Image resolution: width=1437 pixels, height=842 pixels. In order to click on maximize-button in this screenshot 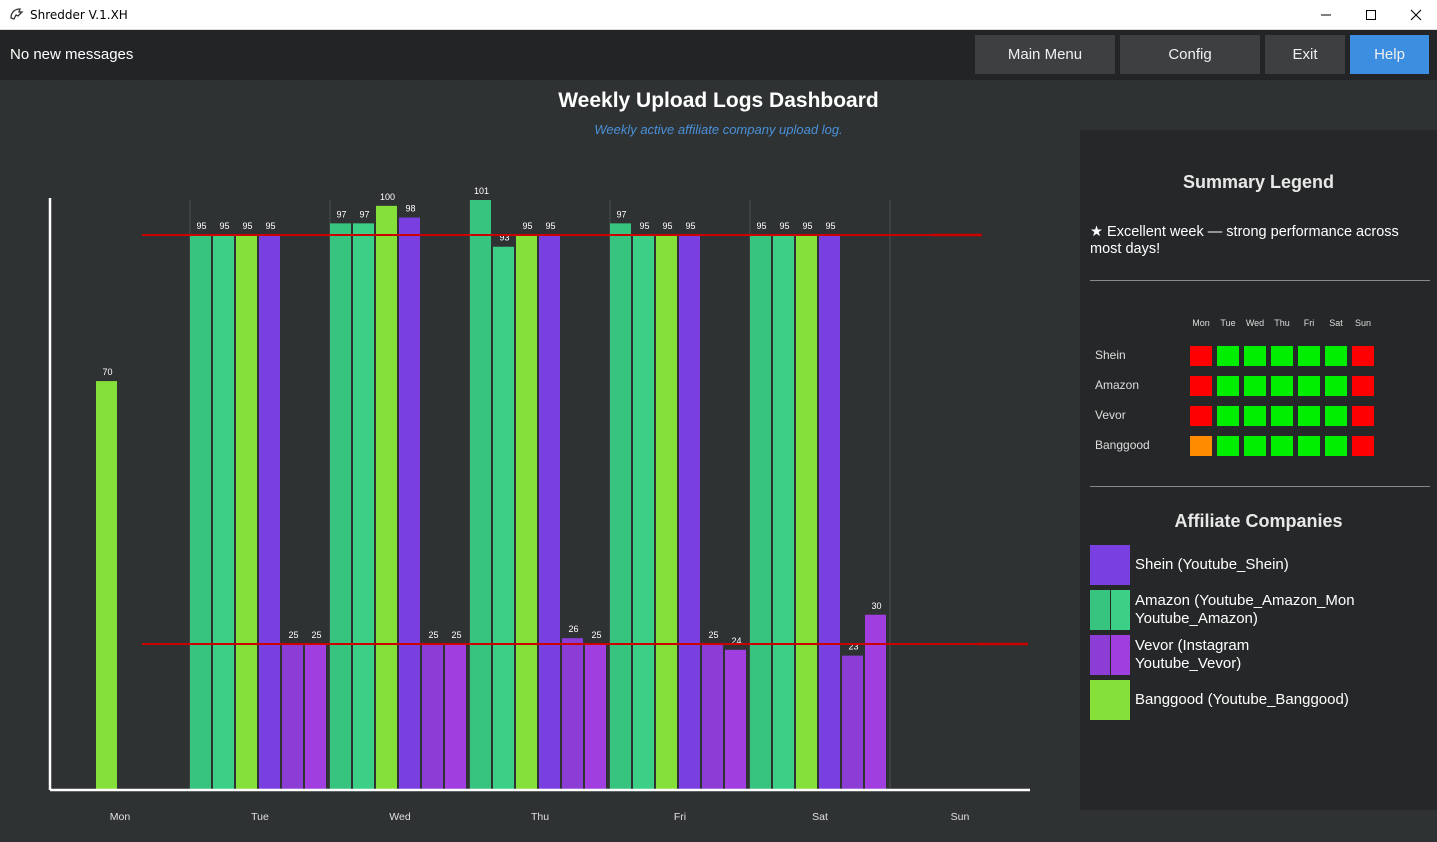, I will do `click(1371, 15)`.